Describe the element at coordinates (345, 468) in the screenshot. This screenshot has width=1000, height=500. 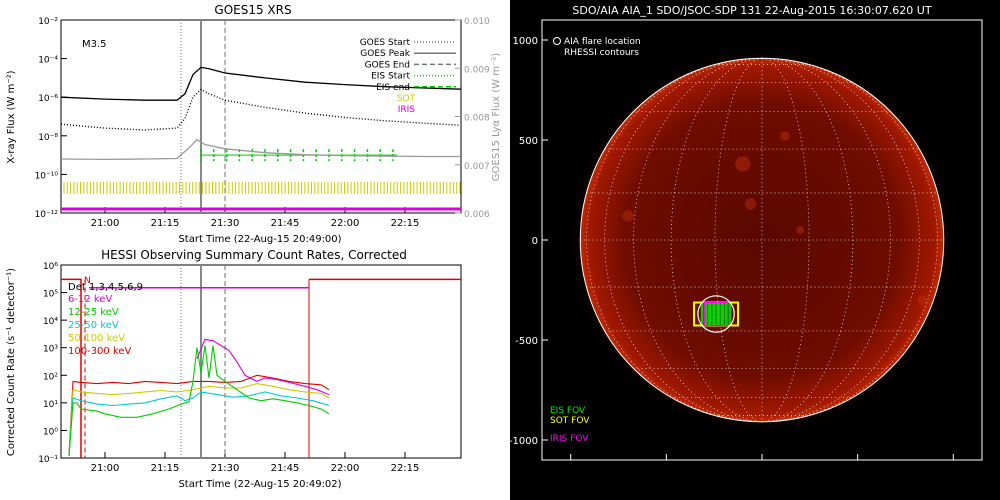
I see `hessi-x-tick-label: 22:00` at that location.